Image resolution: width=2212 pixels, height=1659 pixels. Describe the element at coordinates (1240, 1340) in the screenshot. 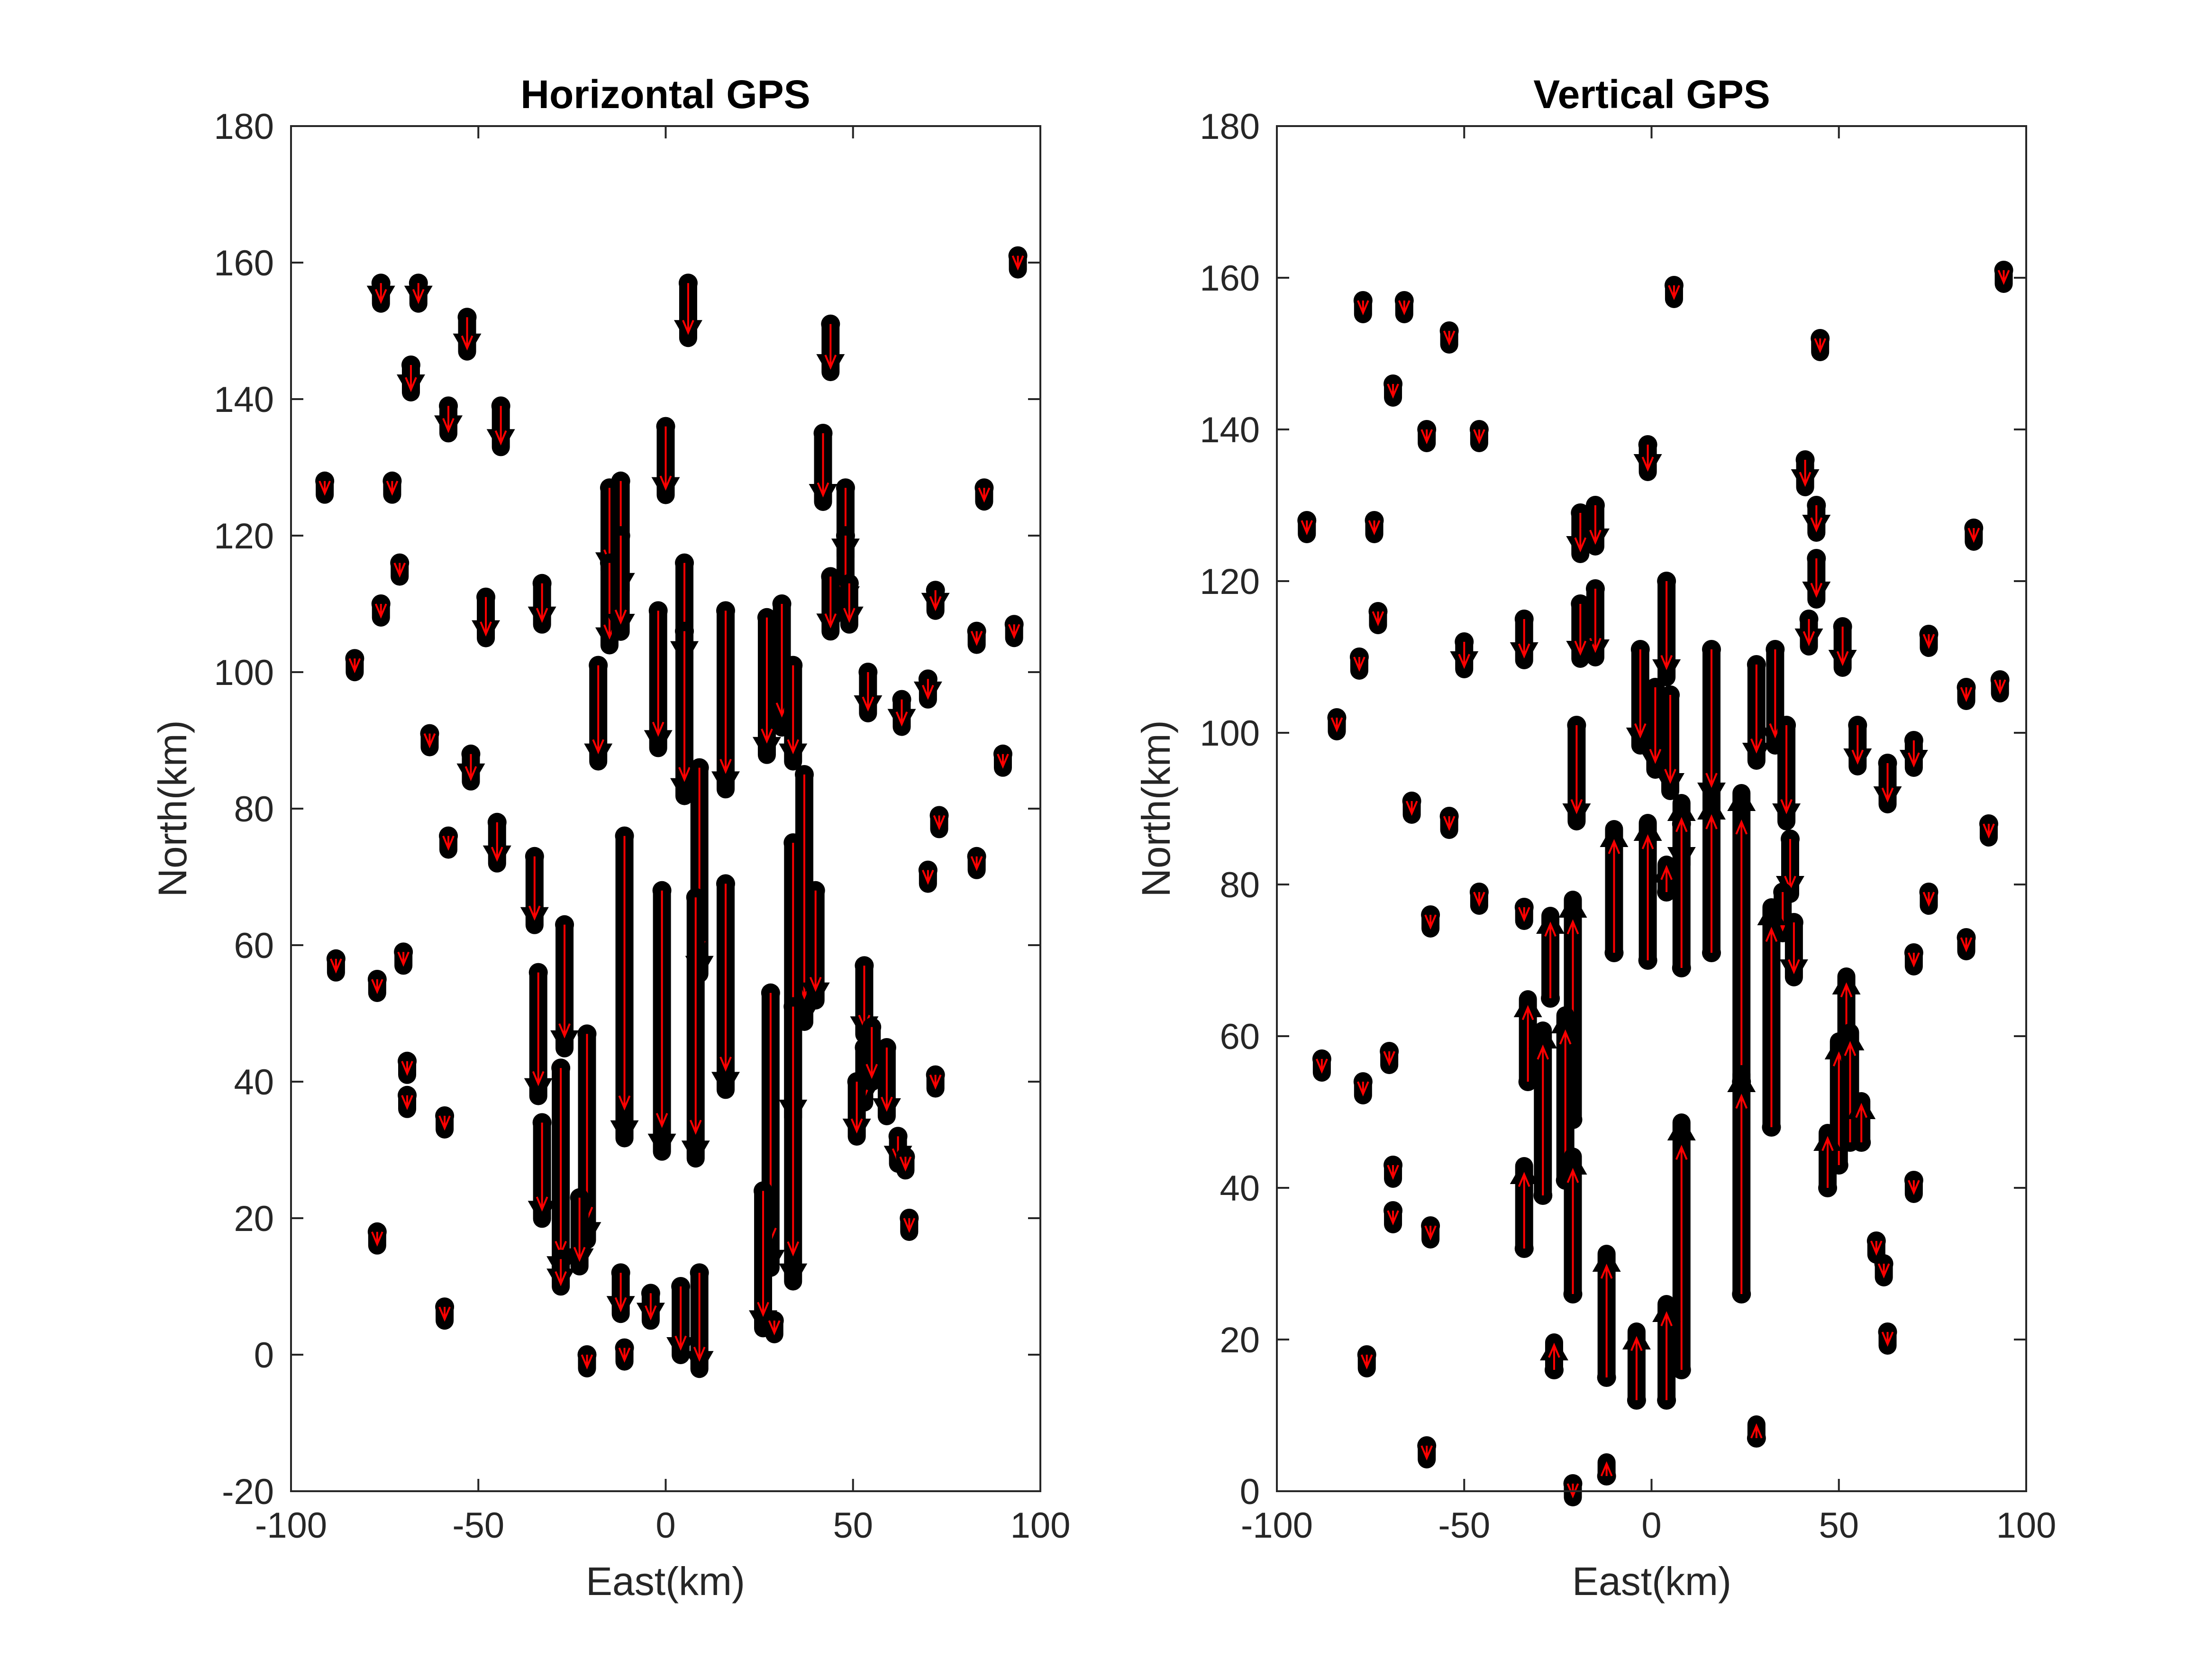

I see `vertical-gps-ytick-label: 20` at that location.